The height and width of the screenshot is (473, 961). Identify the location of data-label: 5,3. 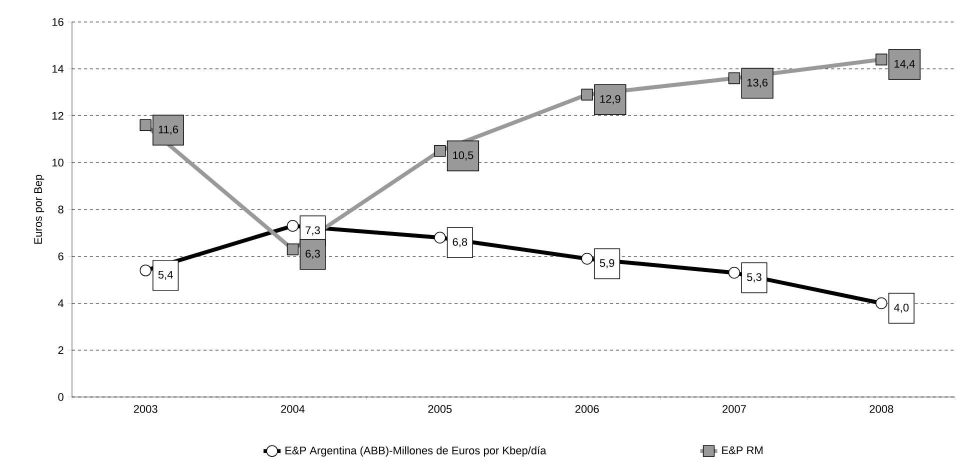
(754, 277).